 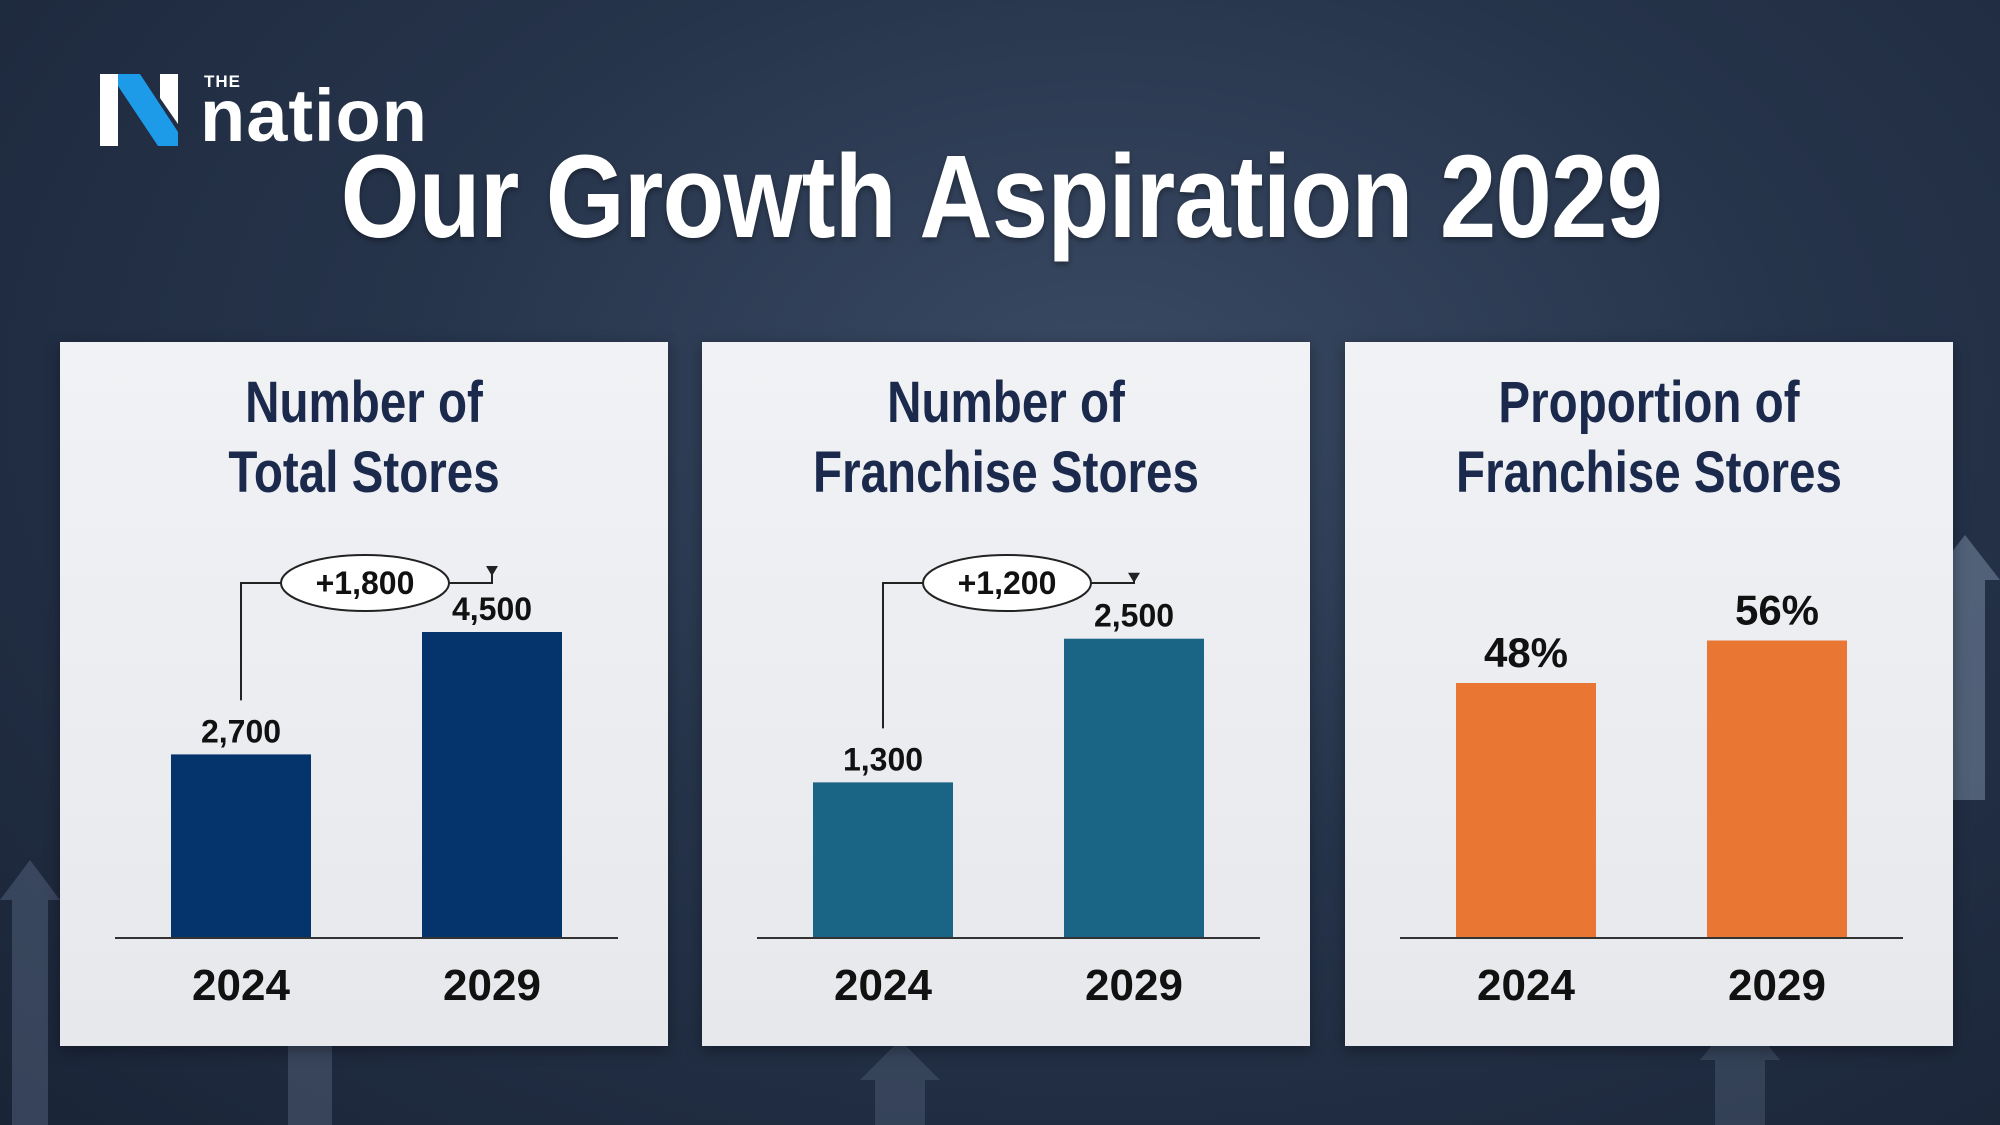 What do you see at coordinates (1008, 782) in the screenshot?
I see `chart-franchise-stores: 1,300 2024 2,500 2029 +1,200` at bounding box center [1008, 782].